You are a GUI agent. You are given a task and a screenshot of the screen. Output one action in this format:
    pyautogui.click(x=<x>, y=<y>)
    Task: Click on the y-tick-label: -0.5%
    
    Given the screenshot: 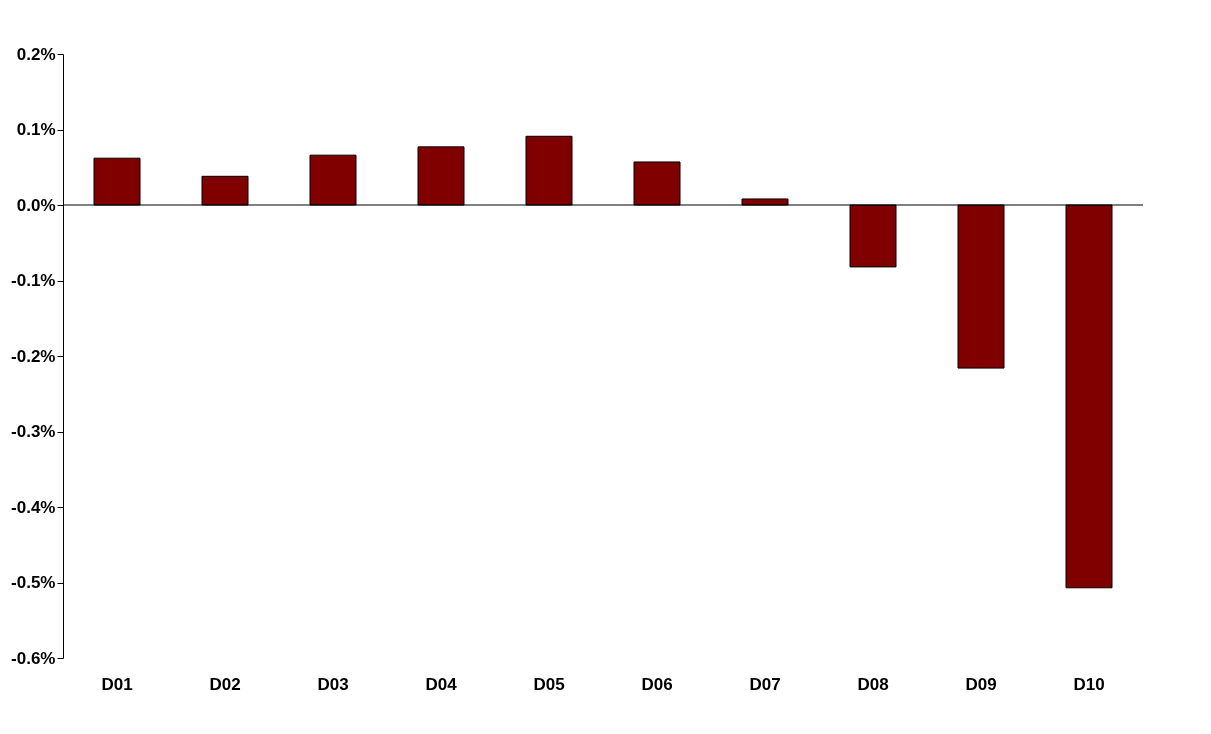 What is the action you would take?
    pyautogui.click(x=33, y=582)
    